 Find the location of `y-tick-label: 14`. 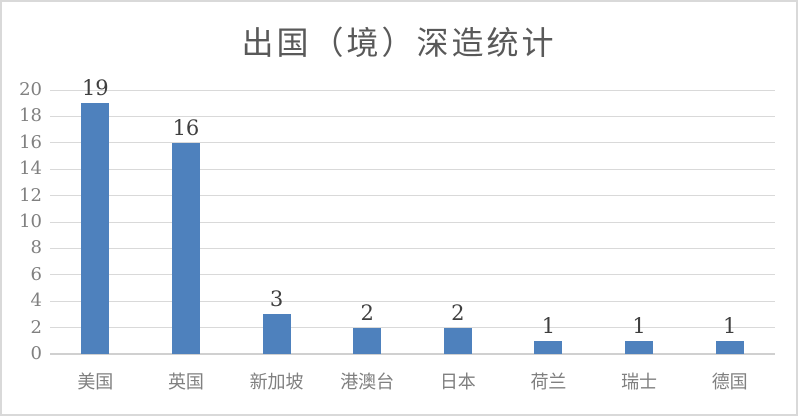

y-tick-label: 14 is located at coordinates (30, 169).